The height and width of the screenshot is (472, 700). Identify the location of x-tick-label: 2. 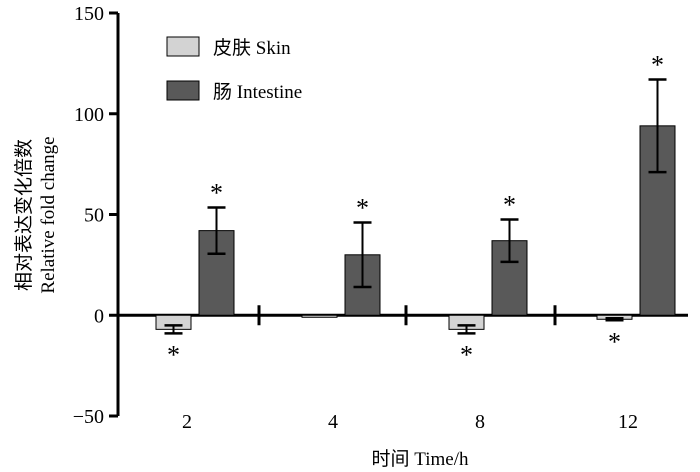
(187, 422).